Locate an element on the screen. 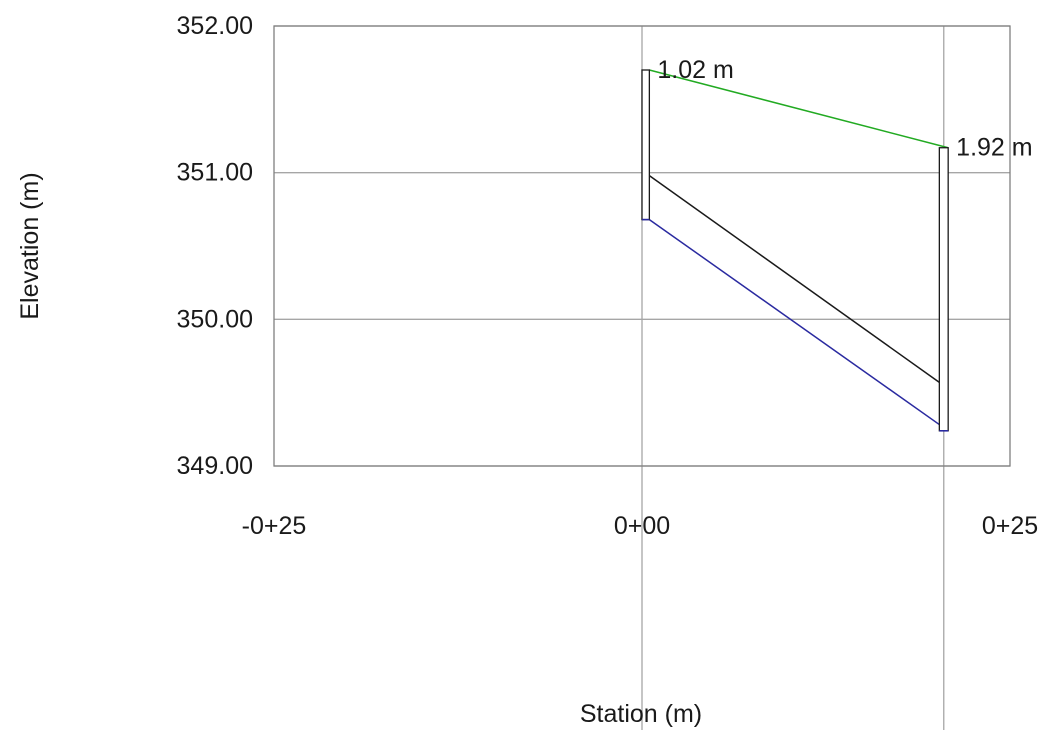 This screenshot has width=1057, height=730. x-tick-label: 0+00 is located at coordinates (642, 526).